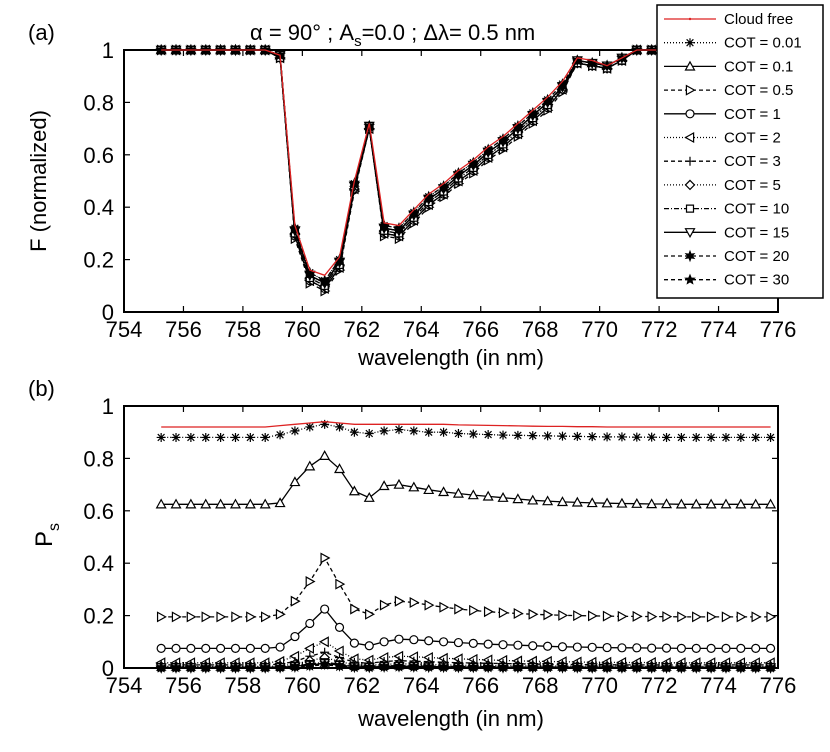 Image resolution: width=830 pixels, height=752 pixels. What do you see at coordinates (108, 50) in the screenshot?
I see `panel-a-ytick-label: 1` at bounding box center [108, 50].